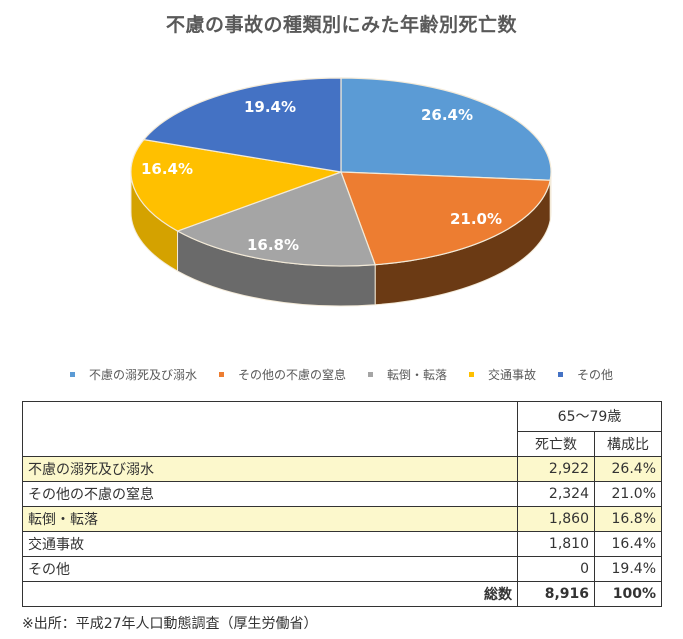 The width and height of the screenshot is (683, 639). Describe the element at coordinates (270, 594) in the screenshot. I see `total-label: 総数` at that location.